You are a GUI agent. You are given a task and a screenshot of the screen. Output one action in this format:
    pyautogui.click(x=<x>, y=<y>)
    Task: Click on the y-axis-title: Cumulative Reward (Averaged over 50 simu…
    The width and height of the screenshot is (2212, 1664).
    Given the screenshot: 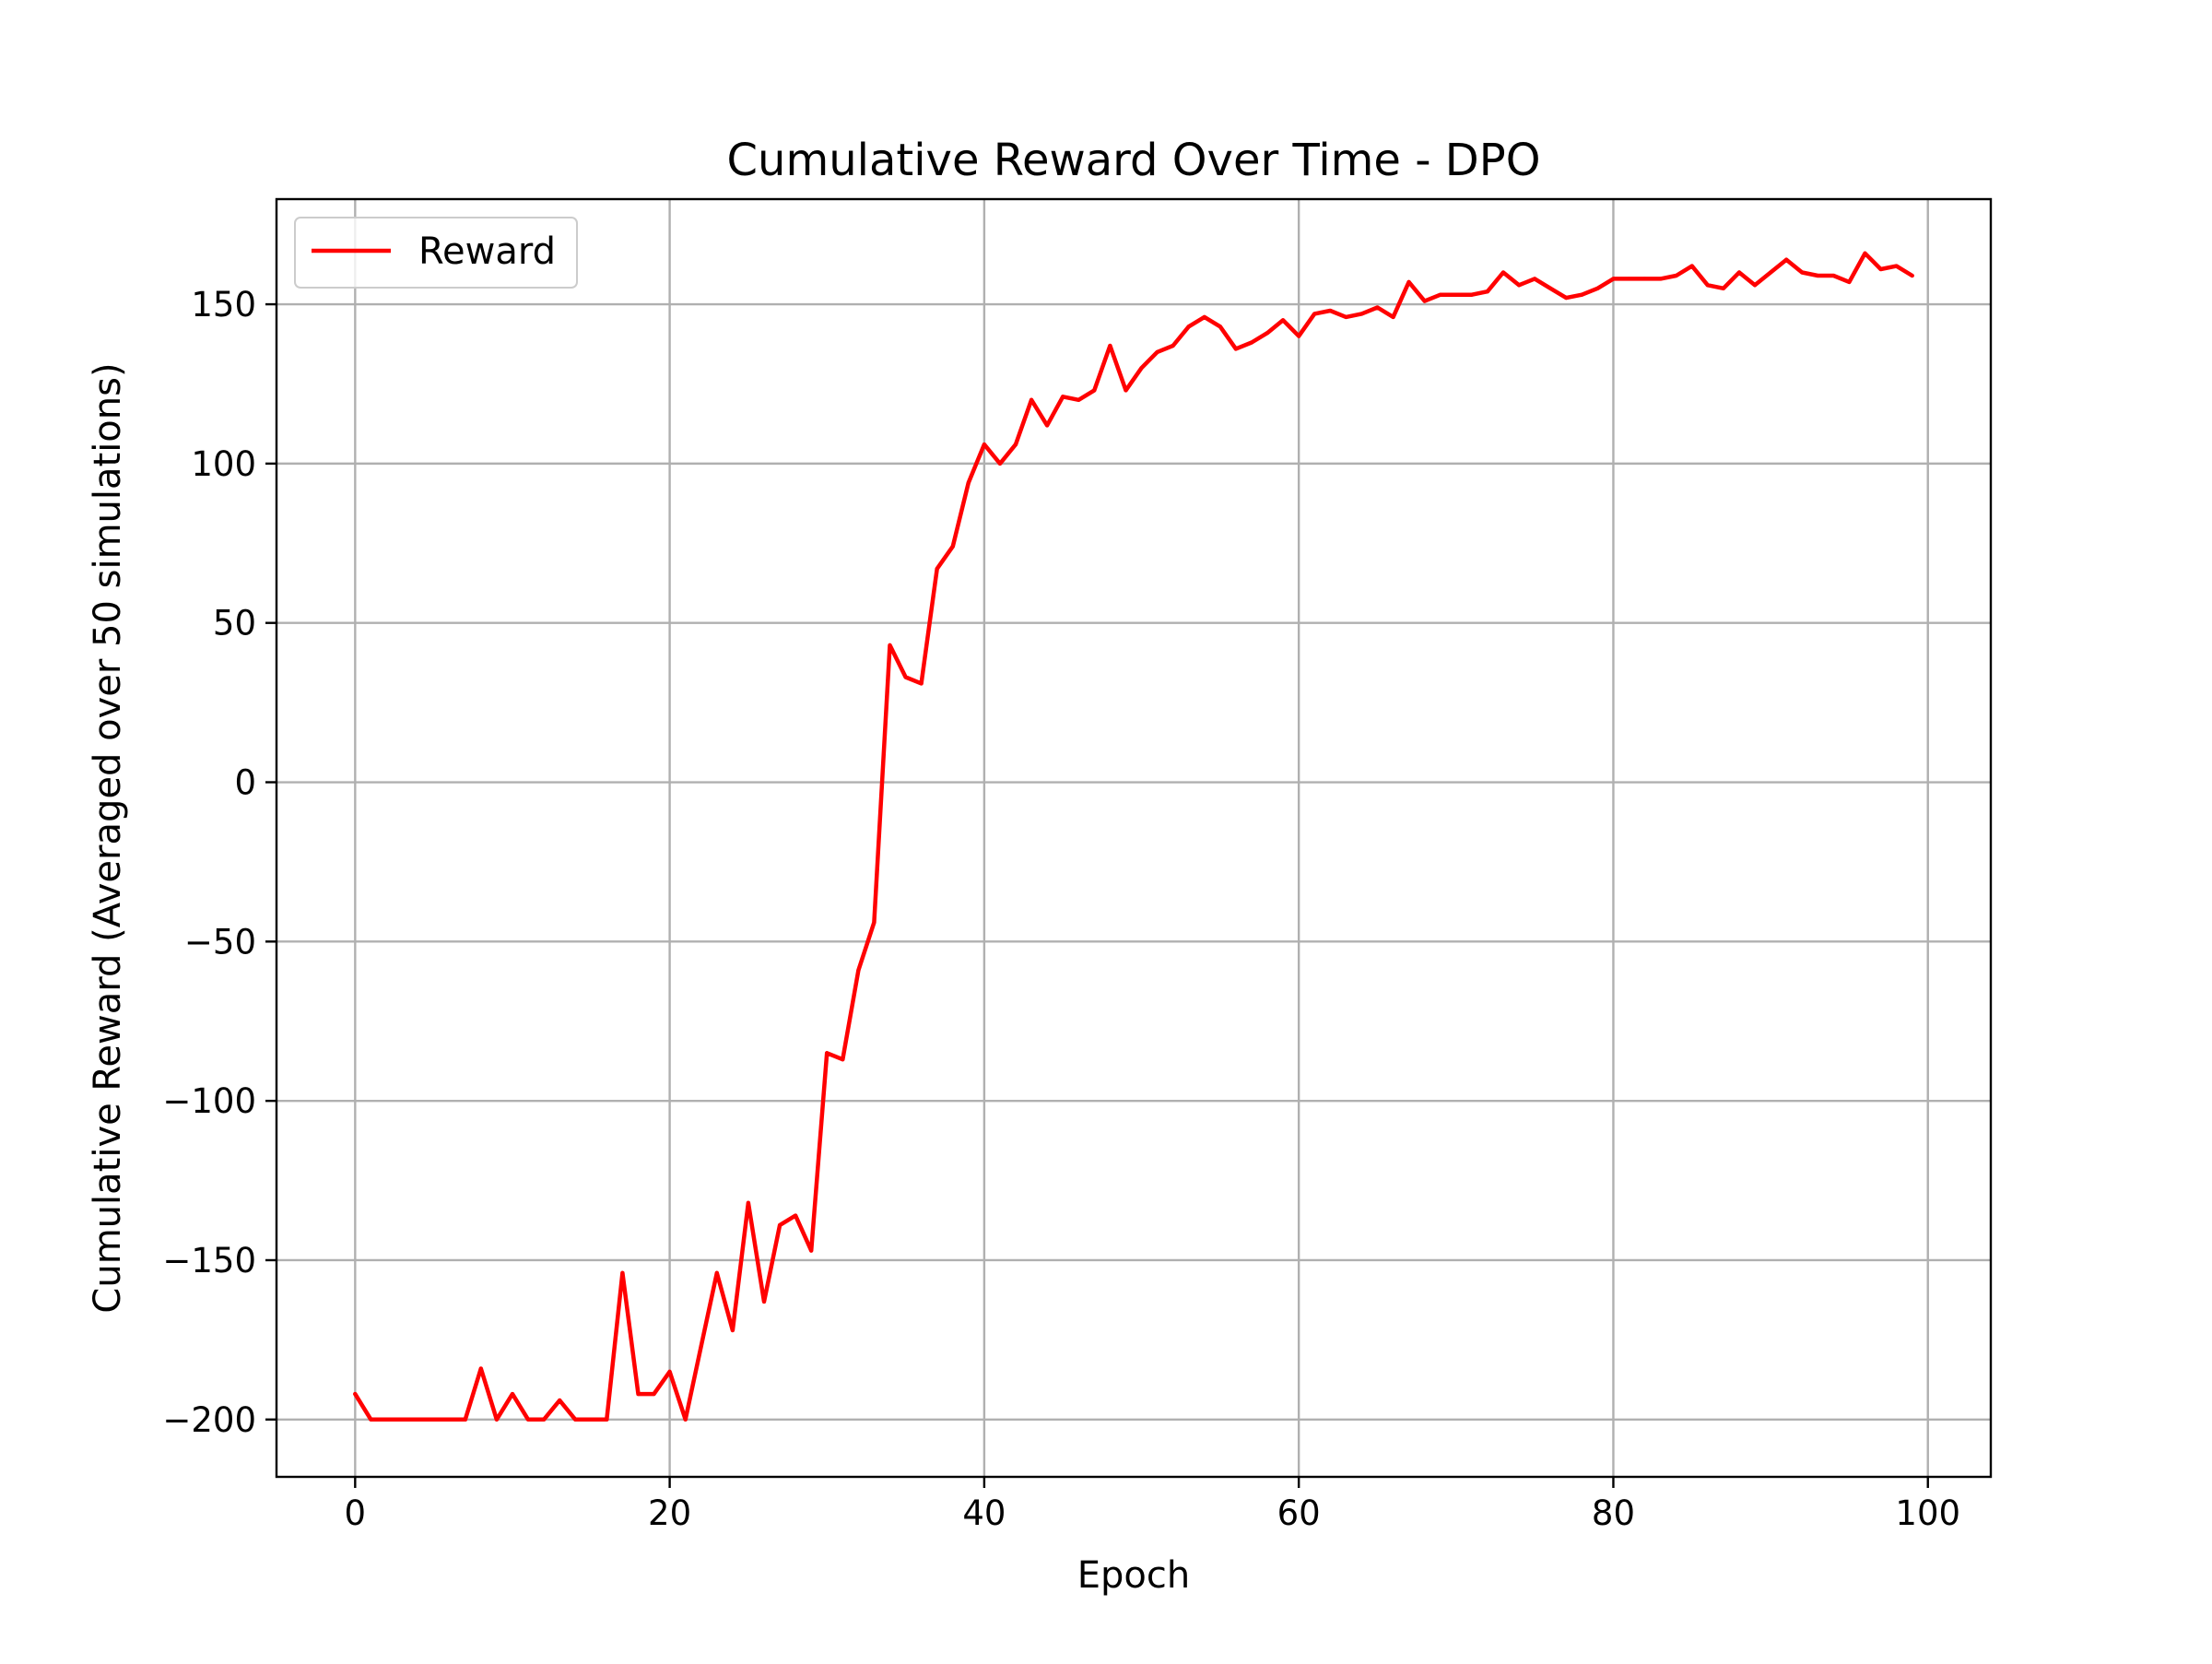 What is the action you would take?
    pyautogui.click(x=108, y=837)
    